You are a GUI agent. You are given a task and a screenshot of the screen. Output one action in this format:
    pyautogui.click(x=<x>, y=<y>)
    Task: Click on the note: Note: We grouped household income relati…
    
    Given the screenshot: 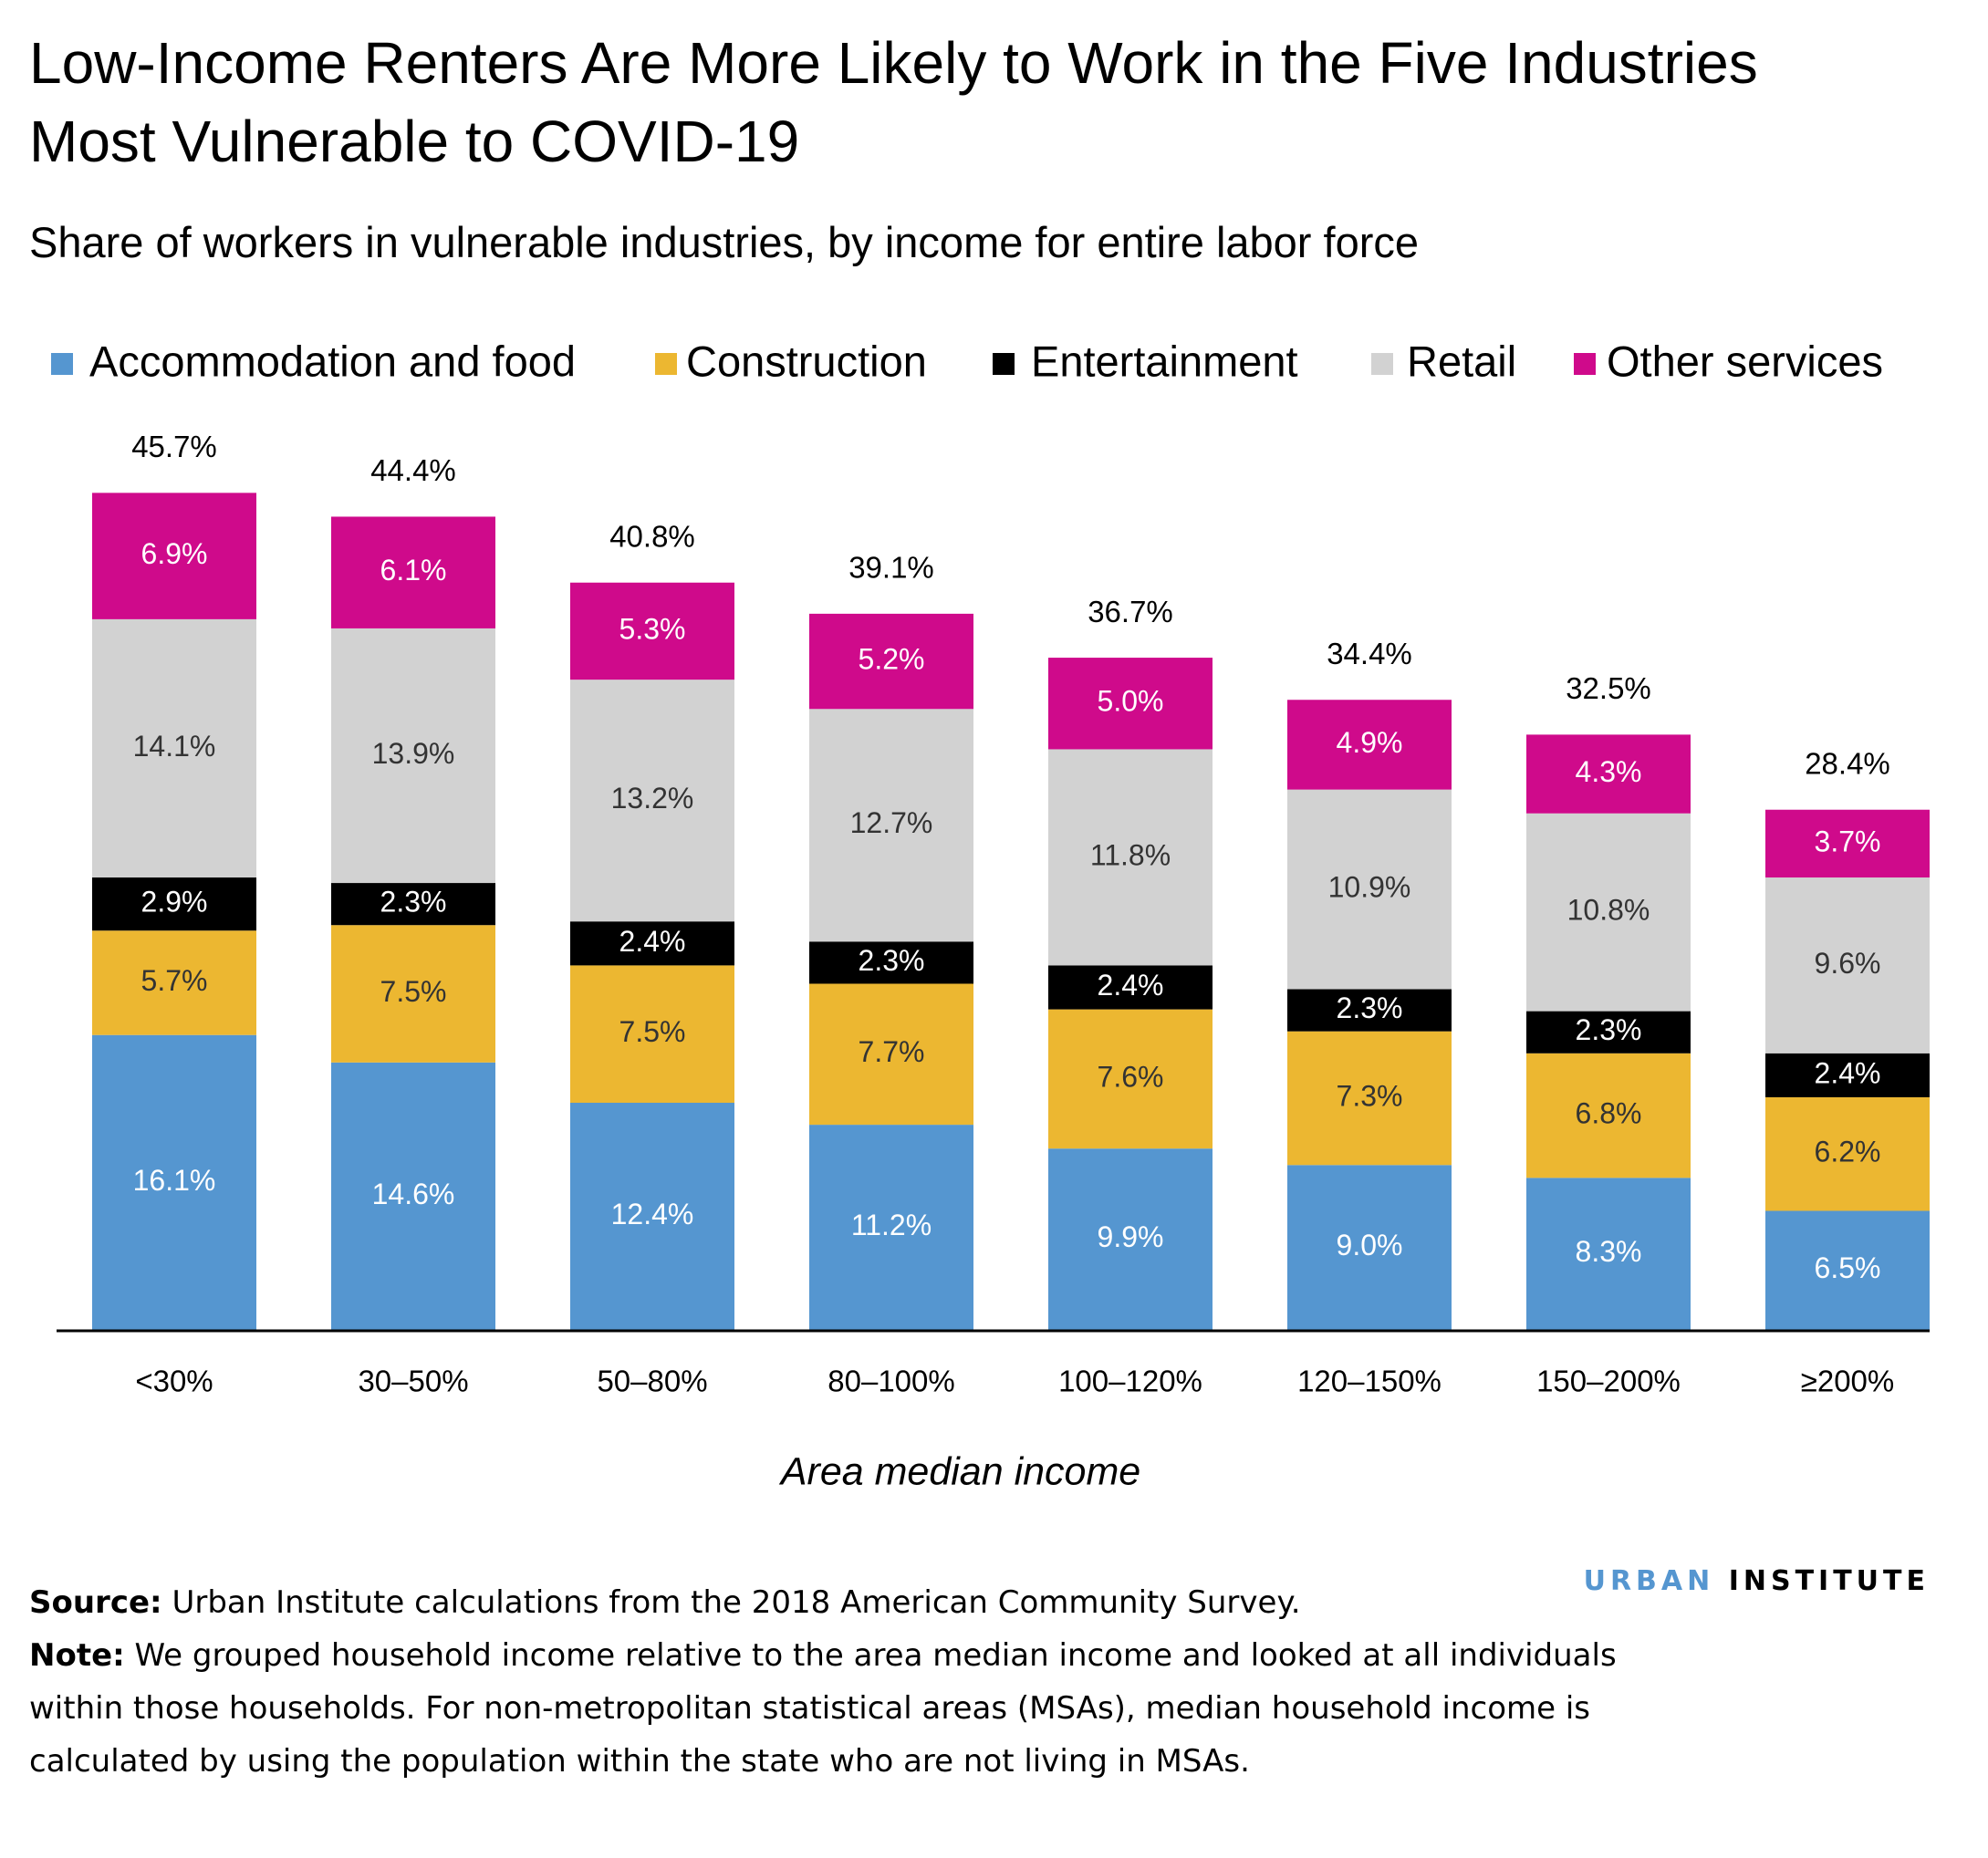 What is the action you would take?
    pyautogui.click(x=846, y=1708)
    